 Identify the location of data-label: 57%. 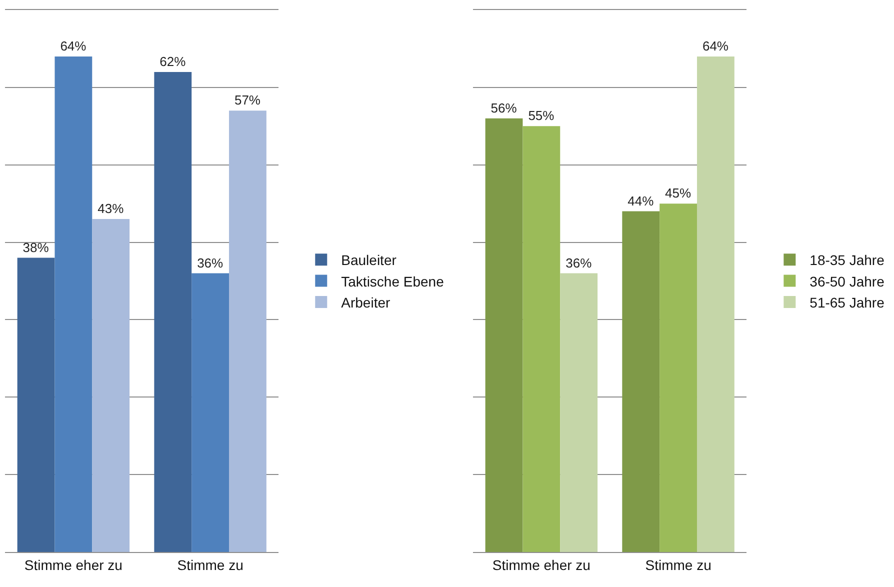
(247, 100).